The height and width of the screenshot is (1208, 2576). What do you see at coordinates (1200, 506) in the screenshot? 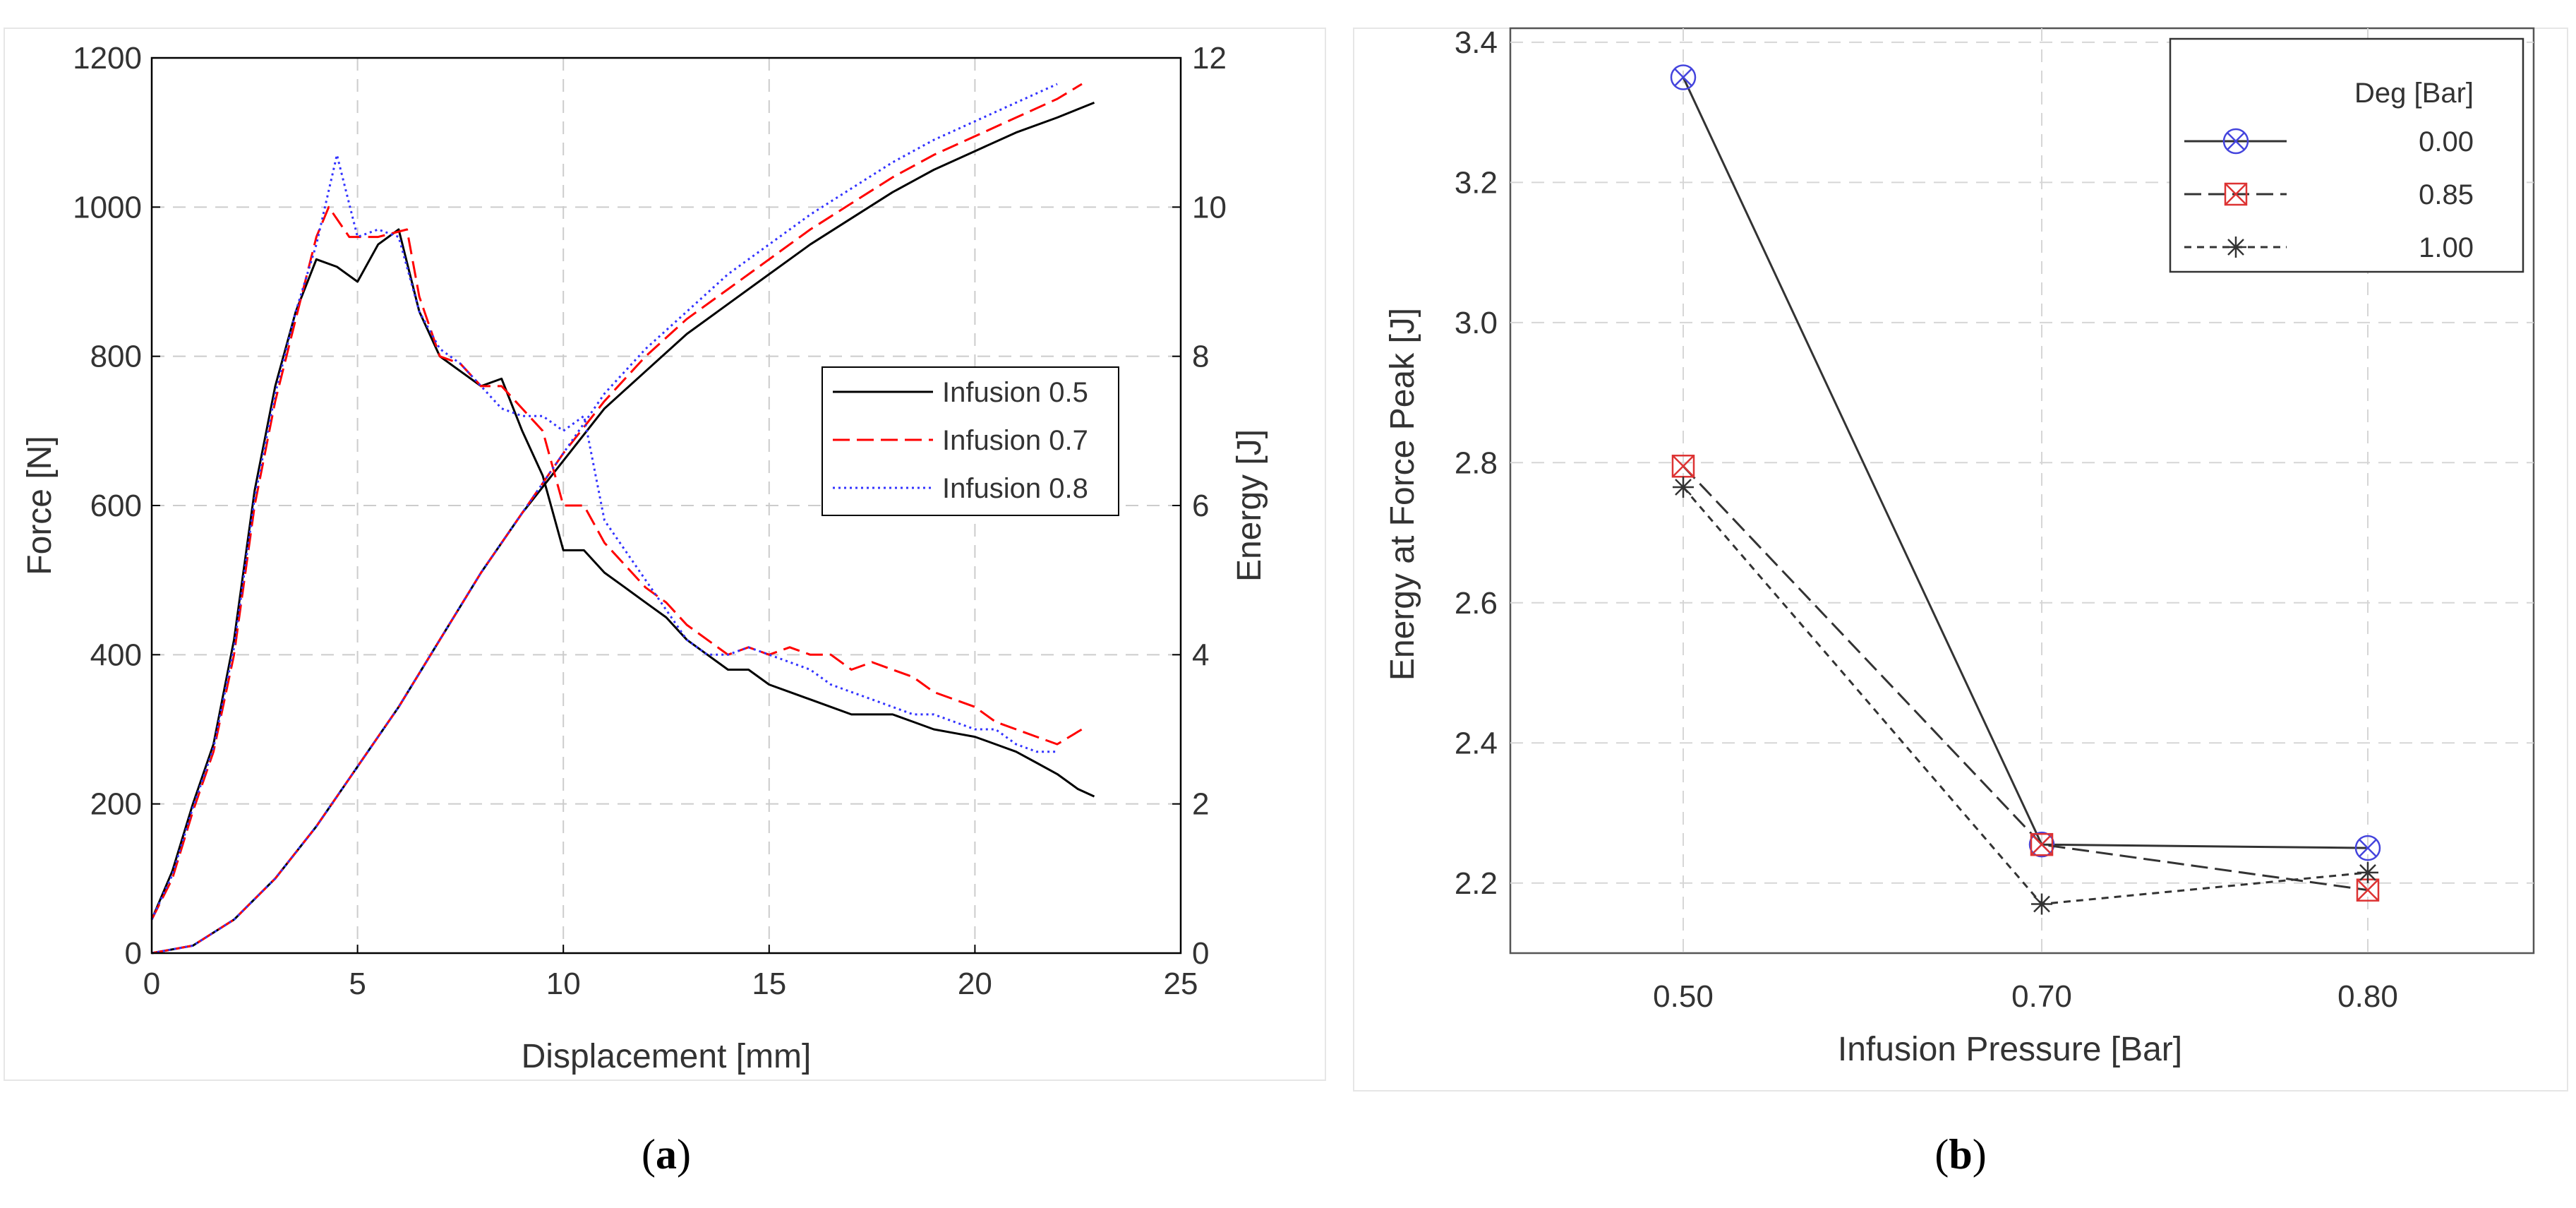
I see `panel-a-y2tick-label: 6` at bounding box center [1200, 506].